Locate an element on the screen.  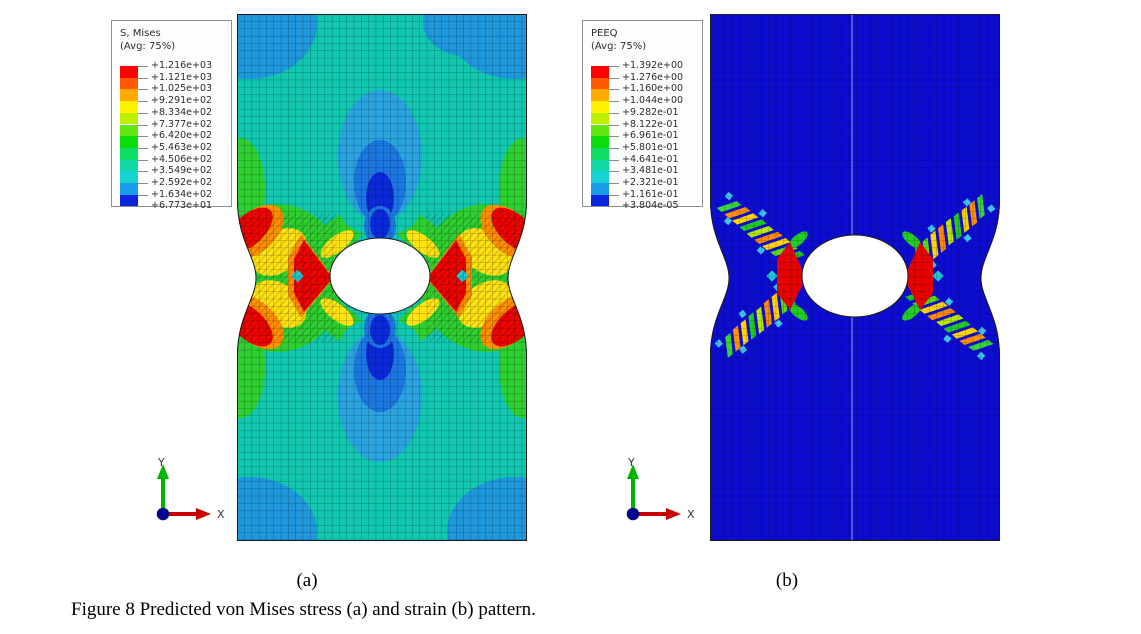
legend-value: +5.801e-01 is located at coordinates (650, 147).